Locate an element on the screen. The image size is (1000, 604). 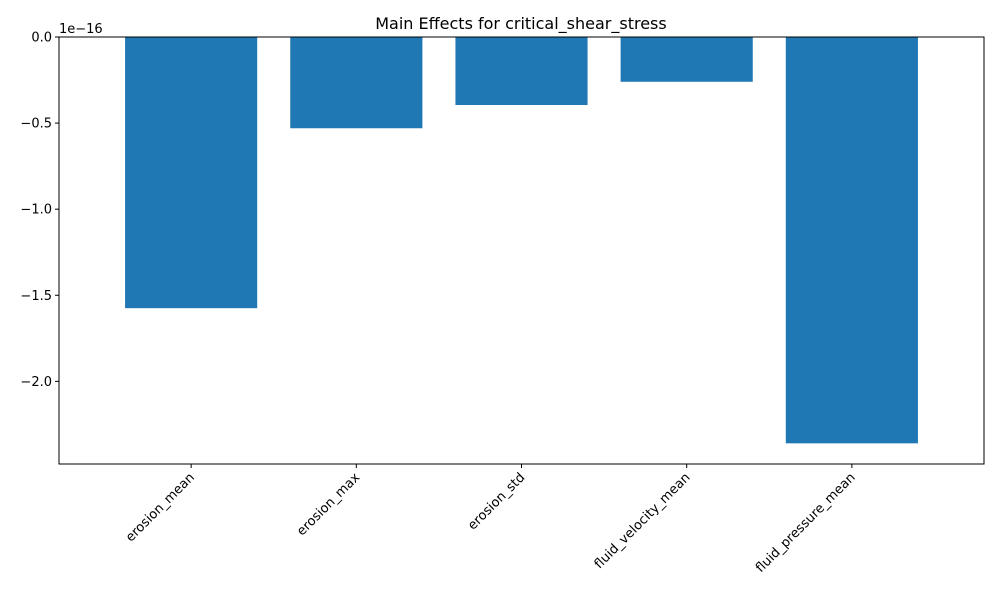
y-axis-offset-label: 1e−16 is located at coordinates (81, 29).